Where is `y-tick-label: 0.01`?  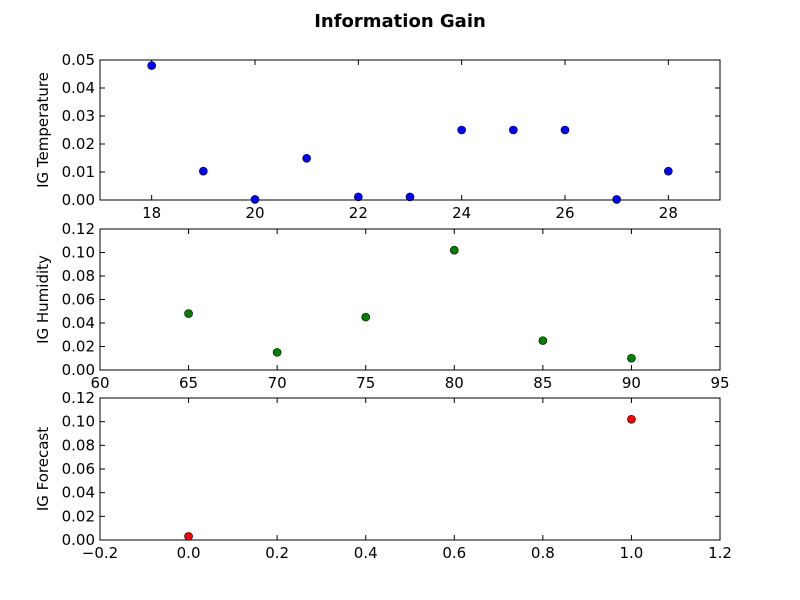
y-tick-label: 0.01 is located at coordinates (78, 172).